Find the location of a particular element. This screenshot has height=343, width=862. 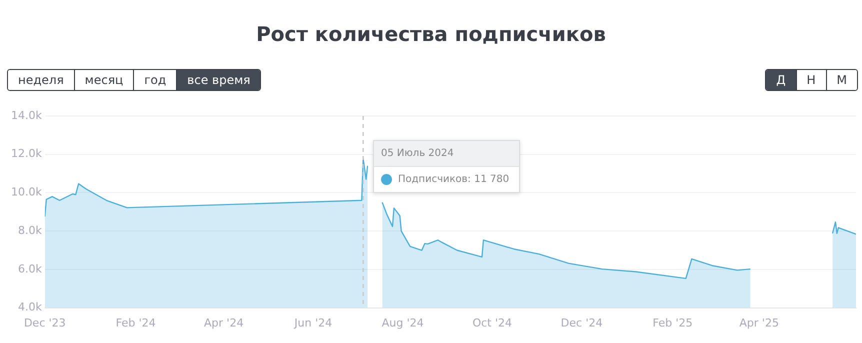

y-tick-label: 14.0k is located at coordinates (26, 115).